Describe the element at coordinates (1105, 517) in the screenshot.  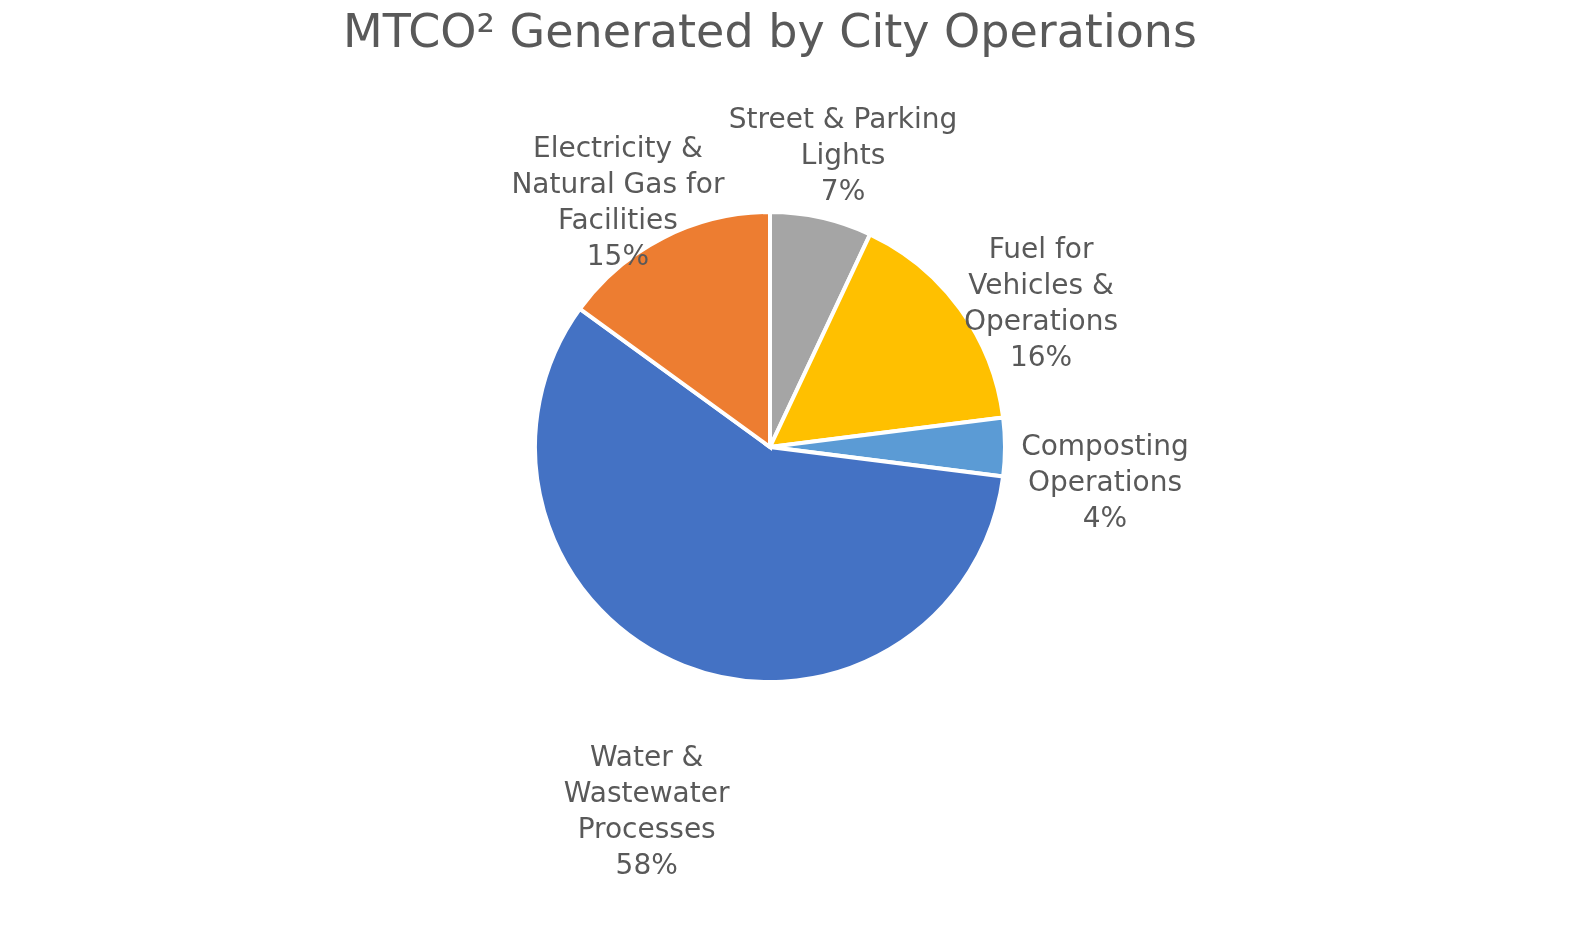
I see `data-label: 4%` at that location.